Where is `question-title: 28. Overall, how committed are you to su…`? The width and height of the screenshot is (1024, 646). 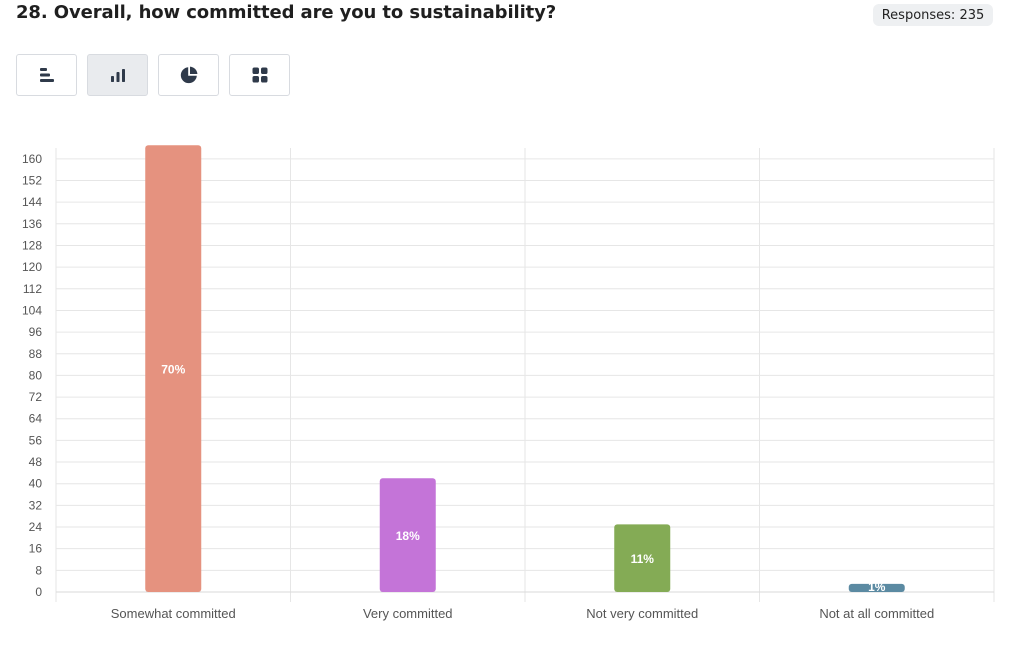
question-title: 28. Overall, how committed are you to su… is located at coordinates (286, 12).